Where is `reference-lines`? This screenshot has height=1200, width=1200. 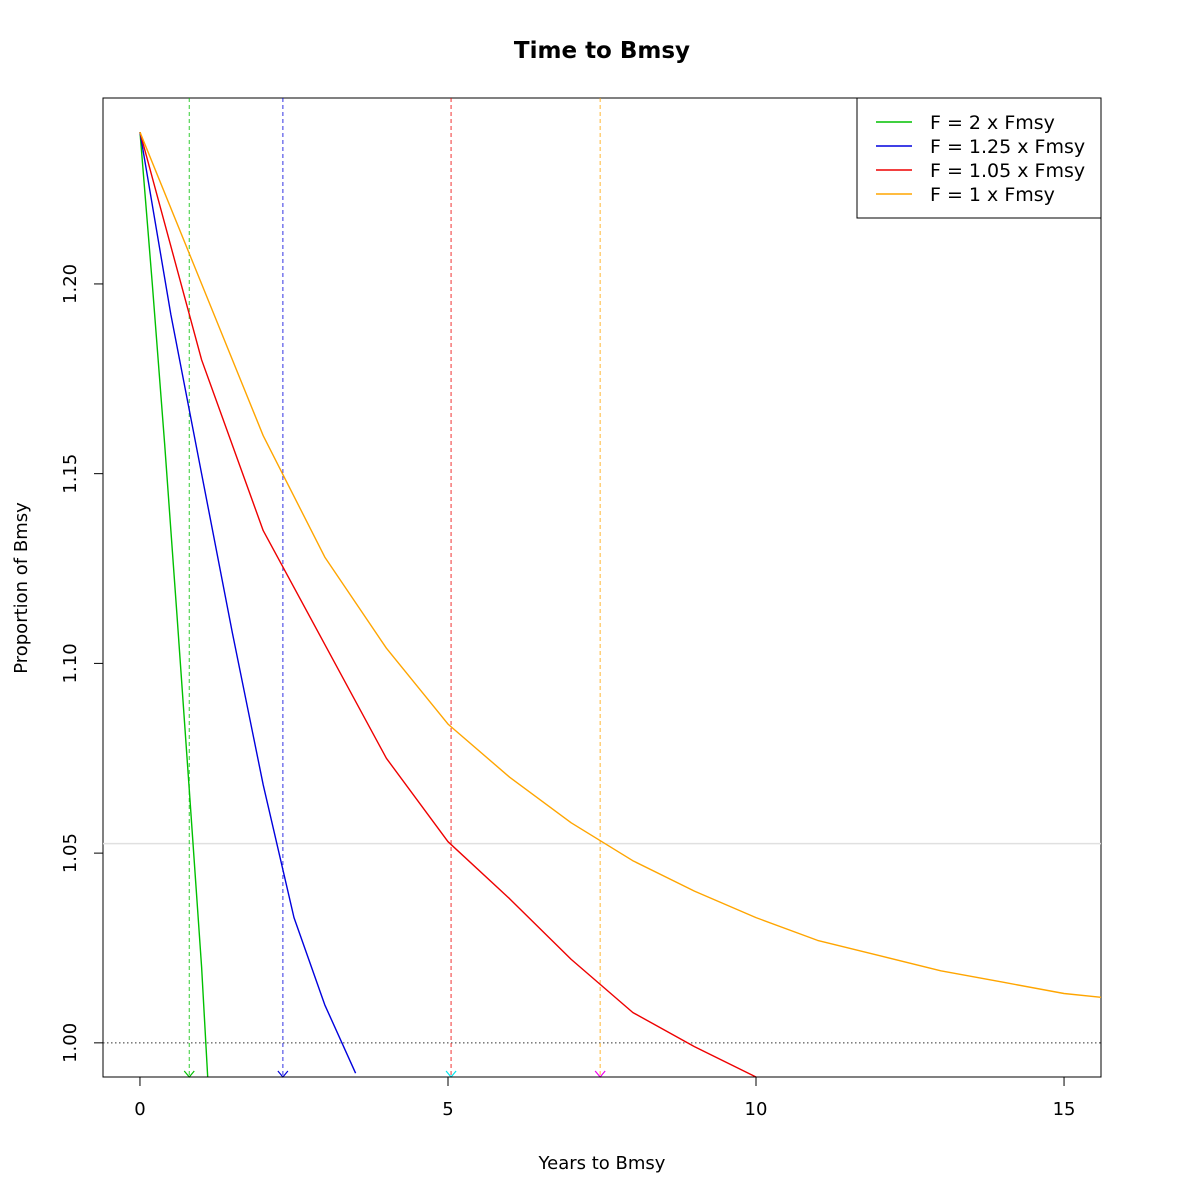 reference-lines is located at coordinates (602, 943).